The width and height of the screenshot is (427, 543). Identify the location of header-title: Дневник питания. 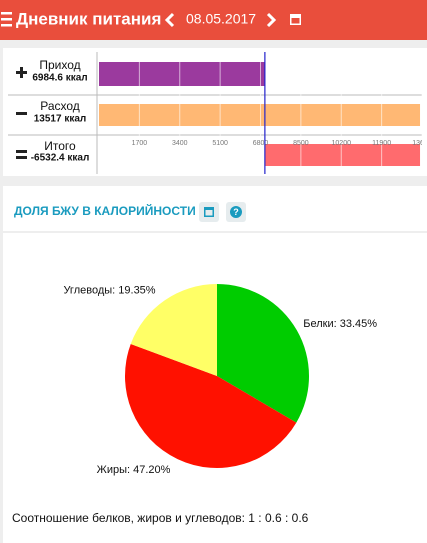
(88, 18).